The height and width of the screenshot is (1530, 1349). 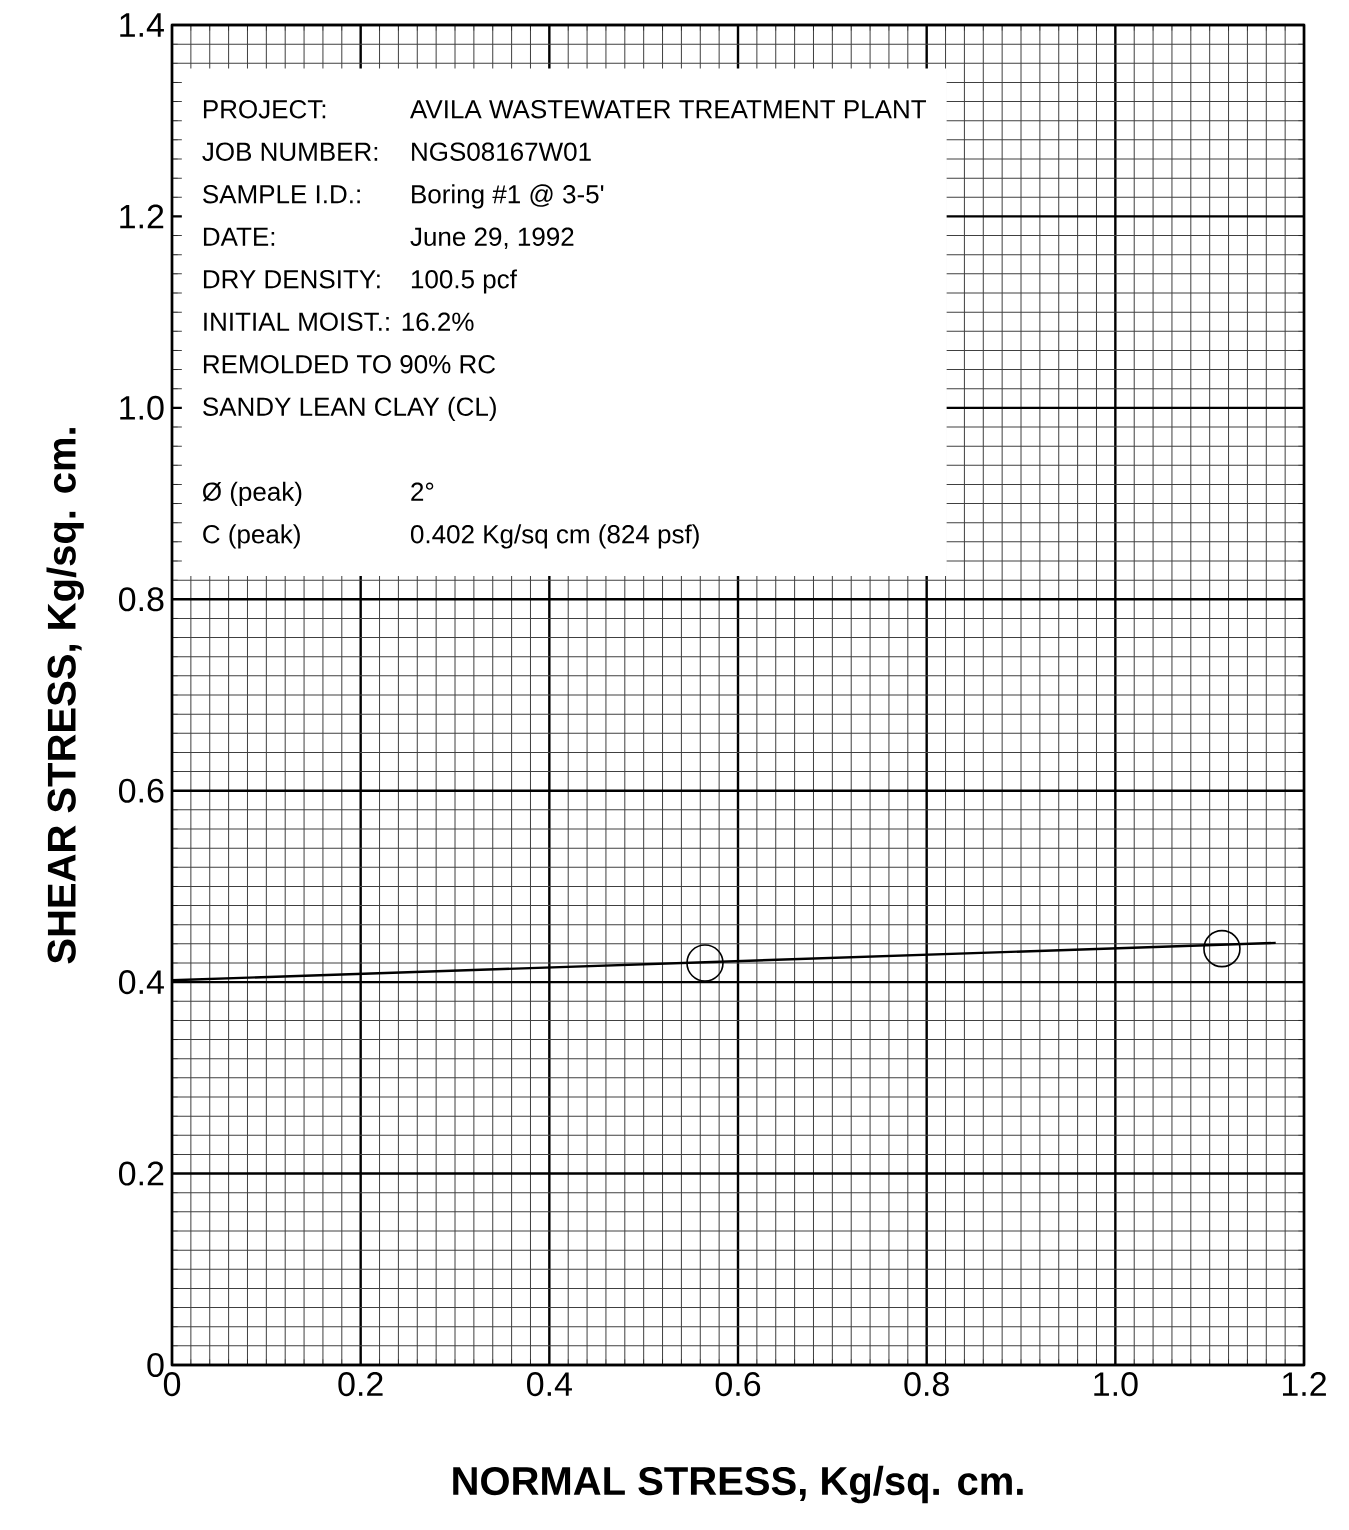 I want to click on y-tick-label: 1.4, so click(x=142, y=25).